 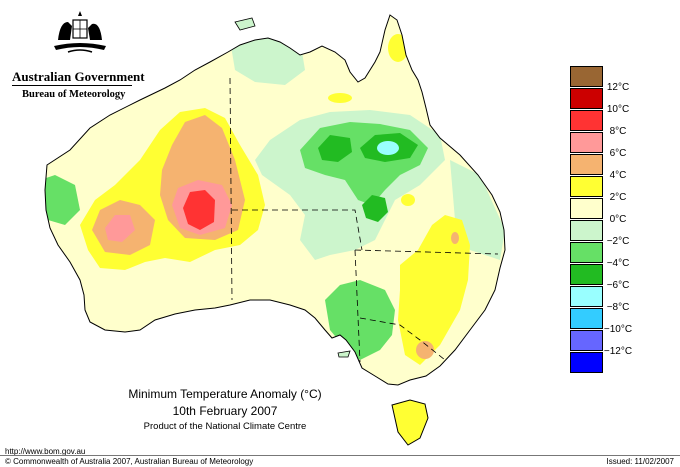 I want to click on government-title: Australian Government, so click(x=78, y=76).